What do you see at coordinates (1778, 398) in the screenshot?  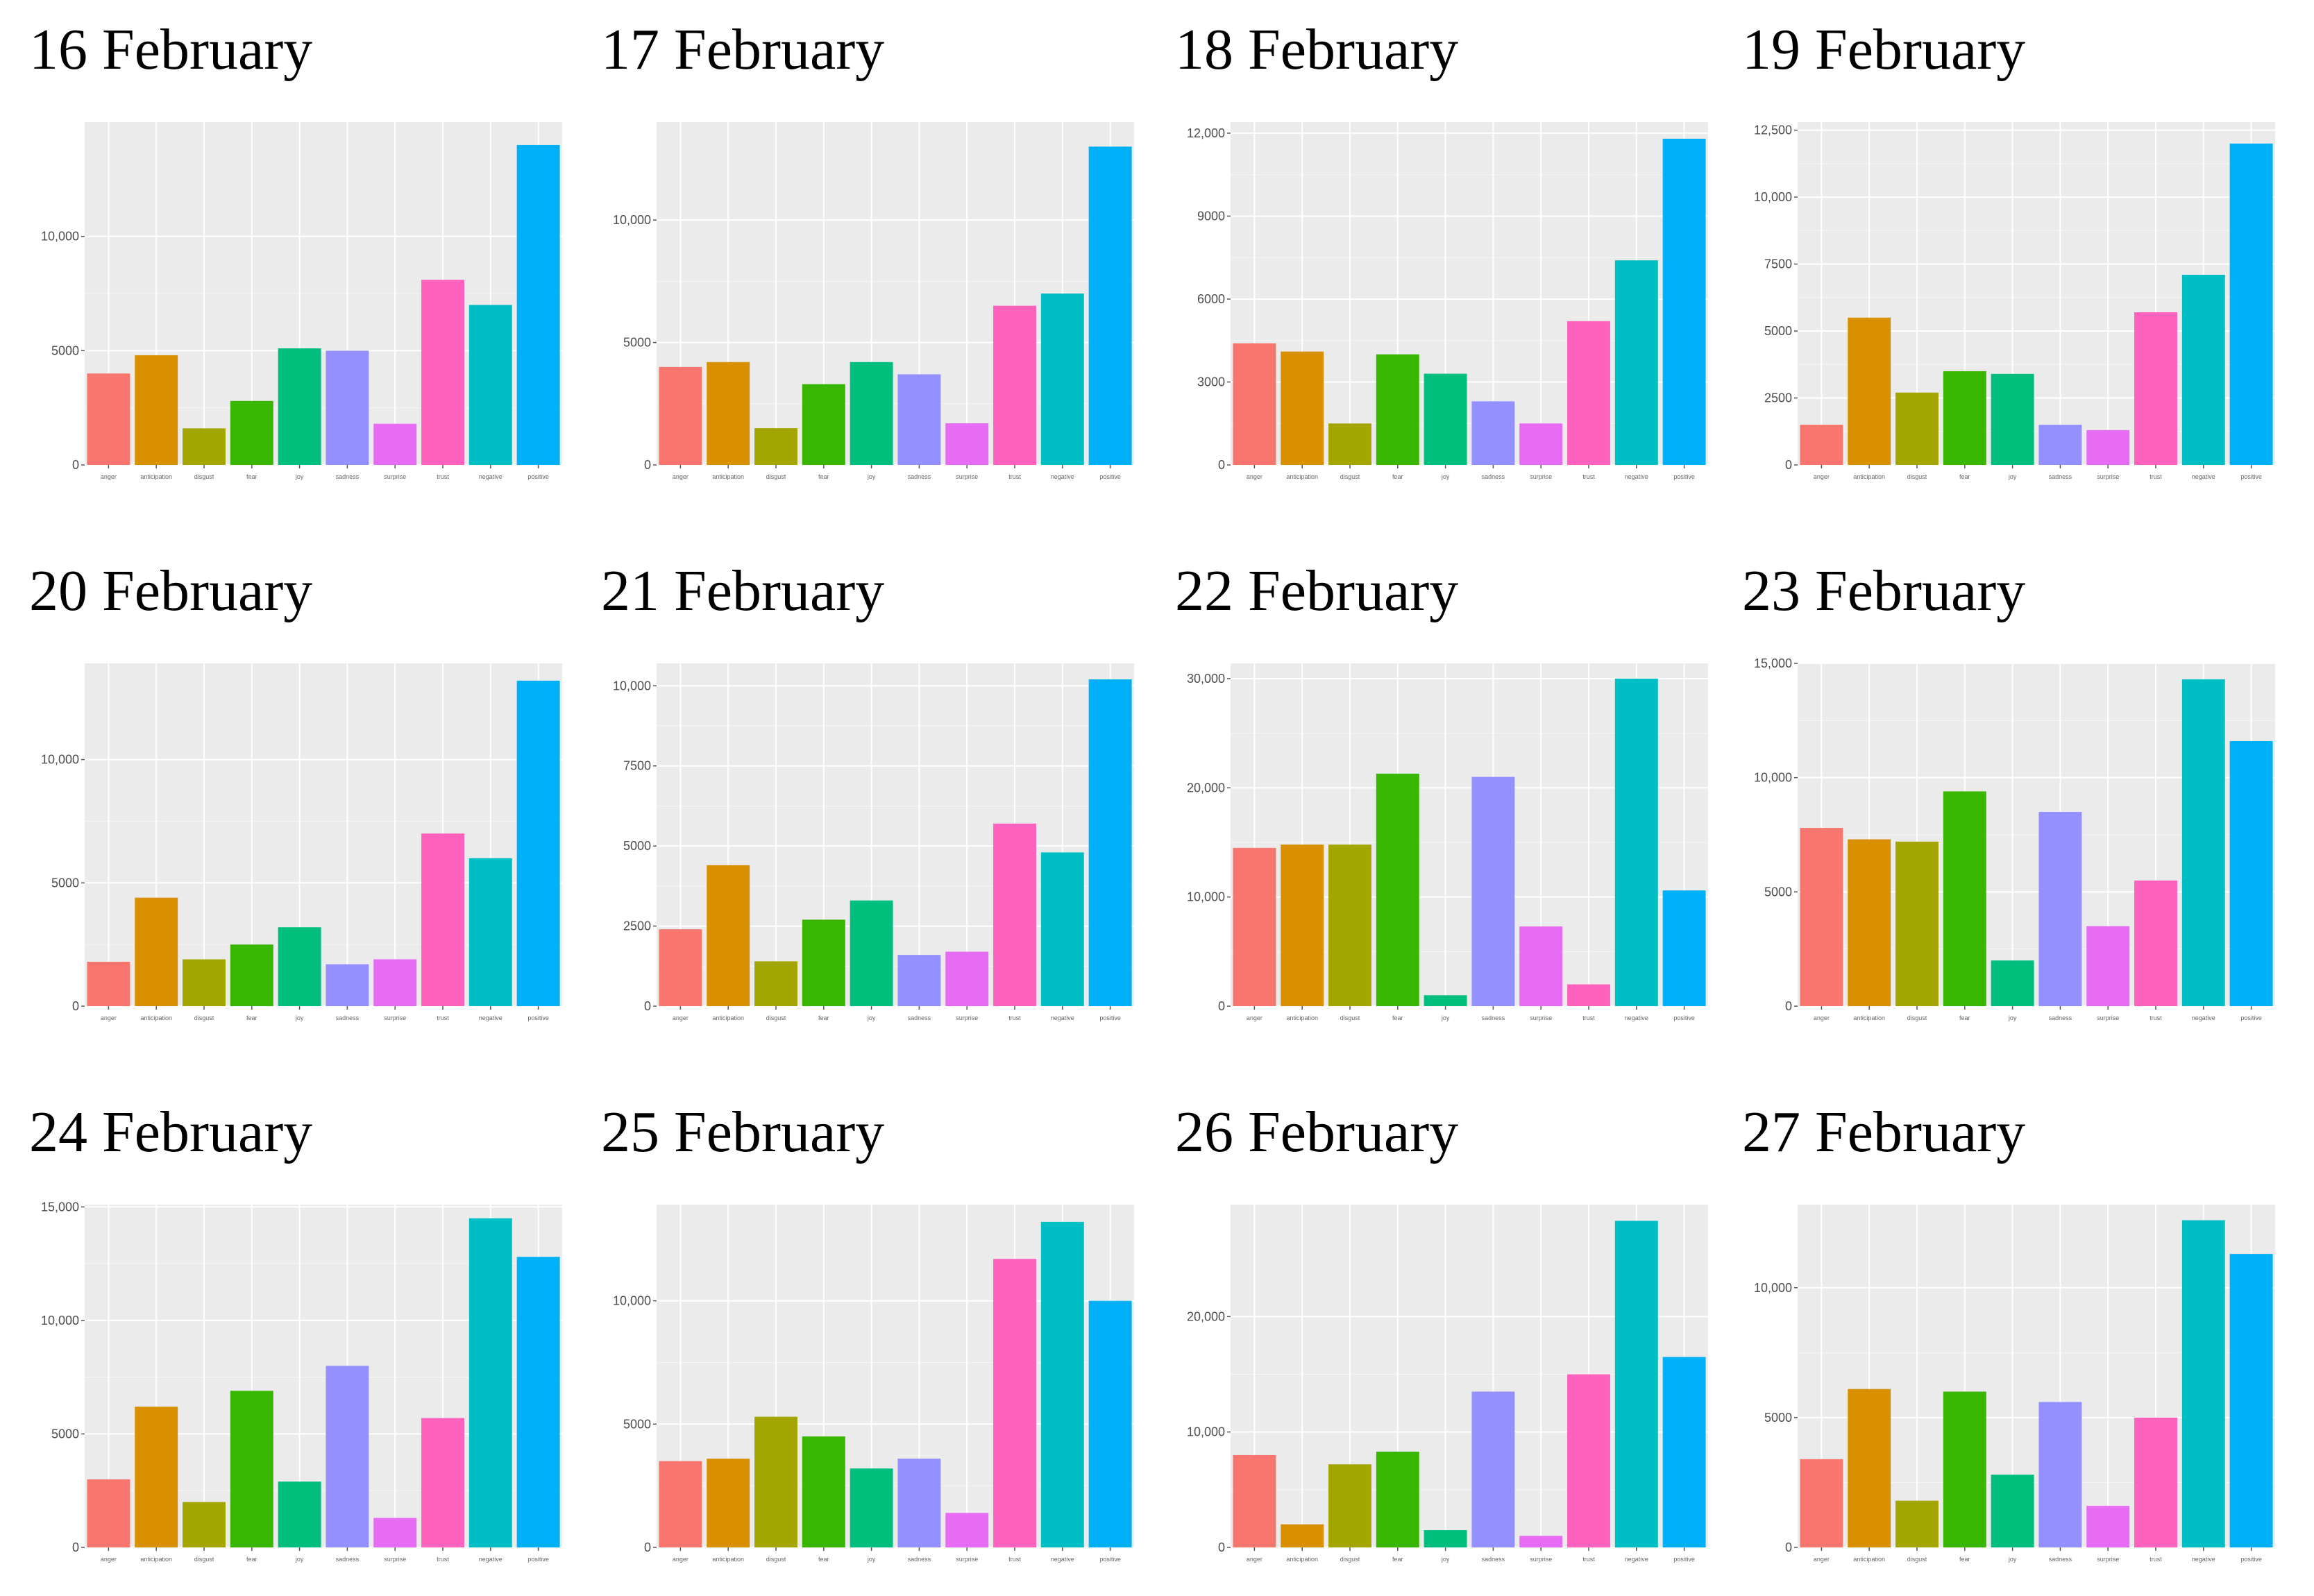 I see `y-tick-label: 2500` at bounding box center [1778, 398].